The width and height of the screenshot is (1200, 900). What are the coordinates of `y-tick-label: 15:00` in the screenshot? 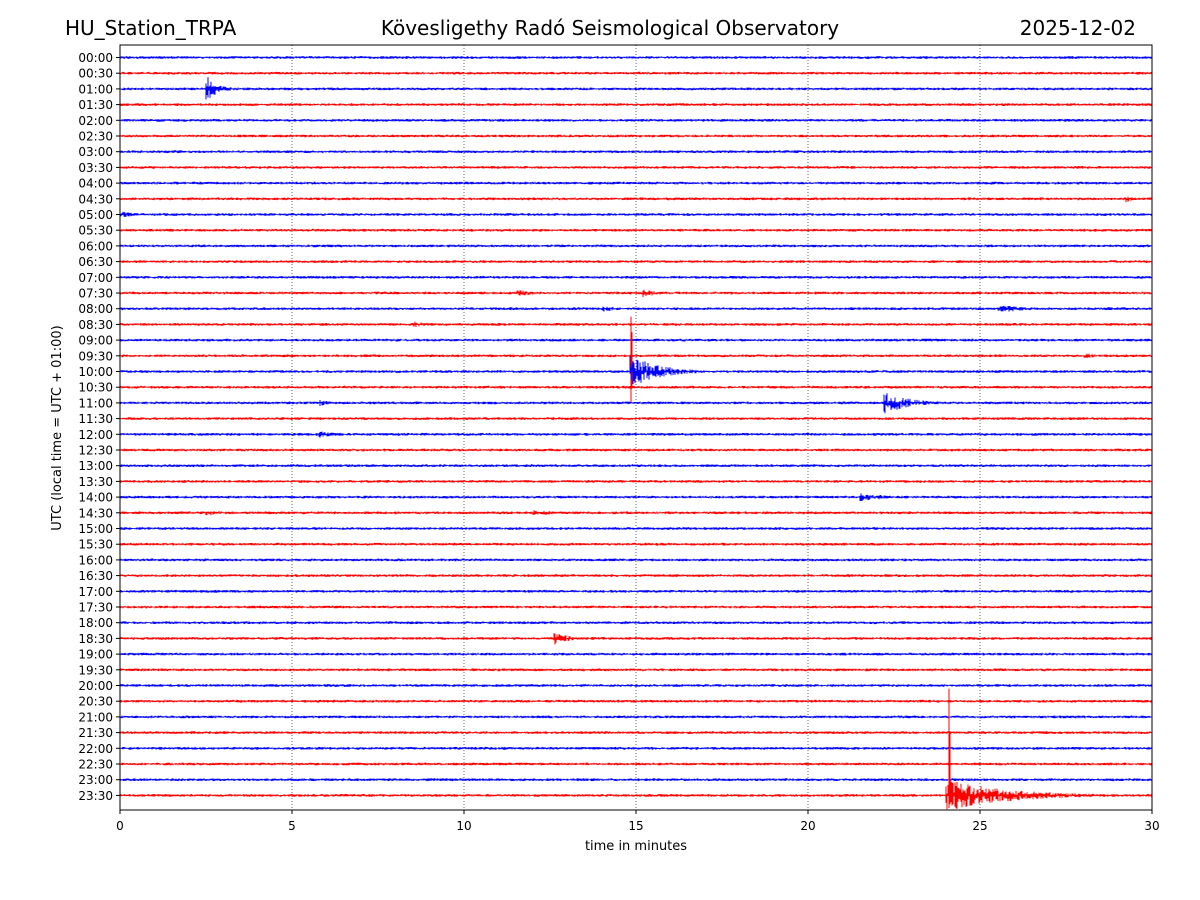 It's located at (95, 529).